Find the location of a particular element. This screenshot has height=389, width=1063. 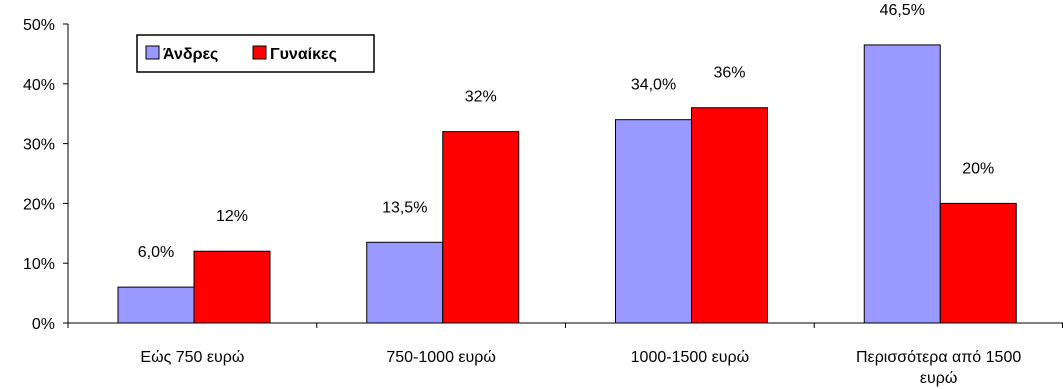

x-category-label: 1000-1500 ευρώ is located at coordinates (690, 357).